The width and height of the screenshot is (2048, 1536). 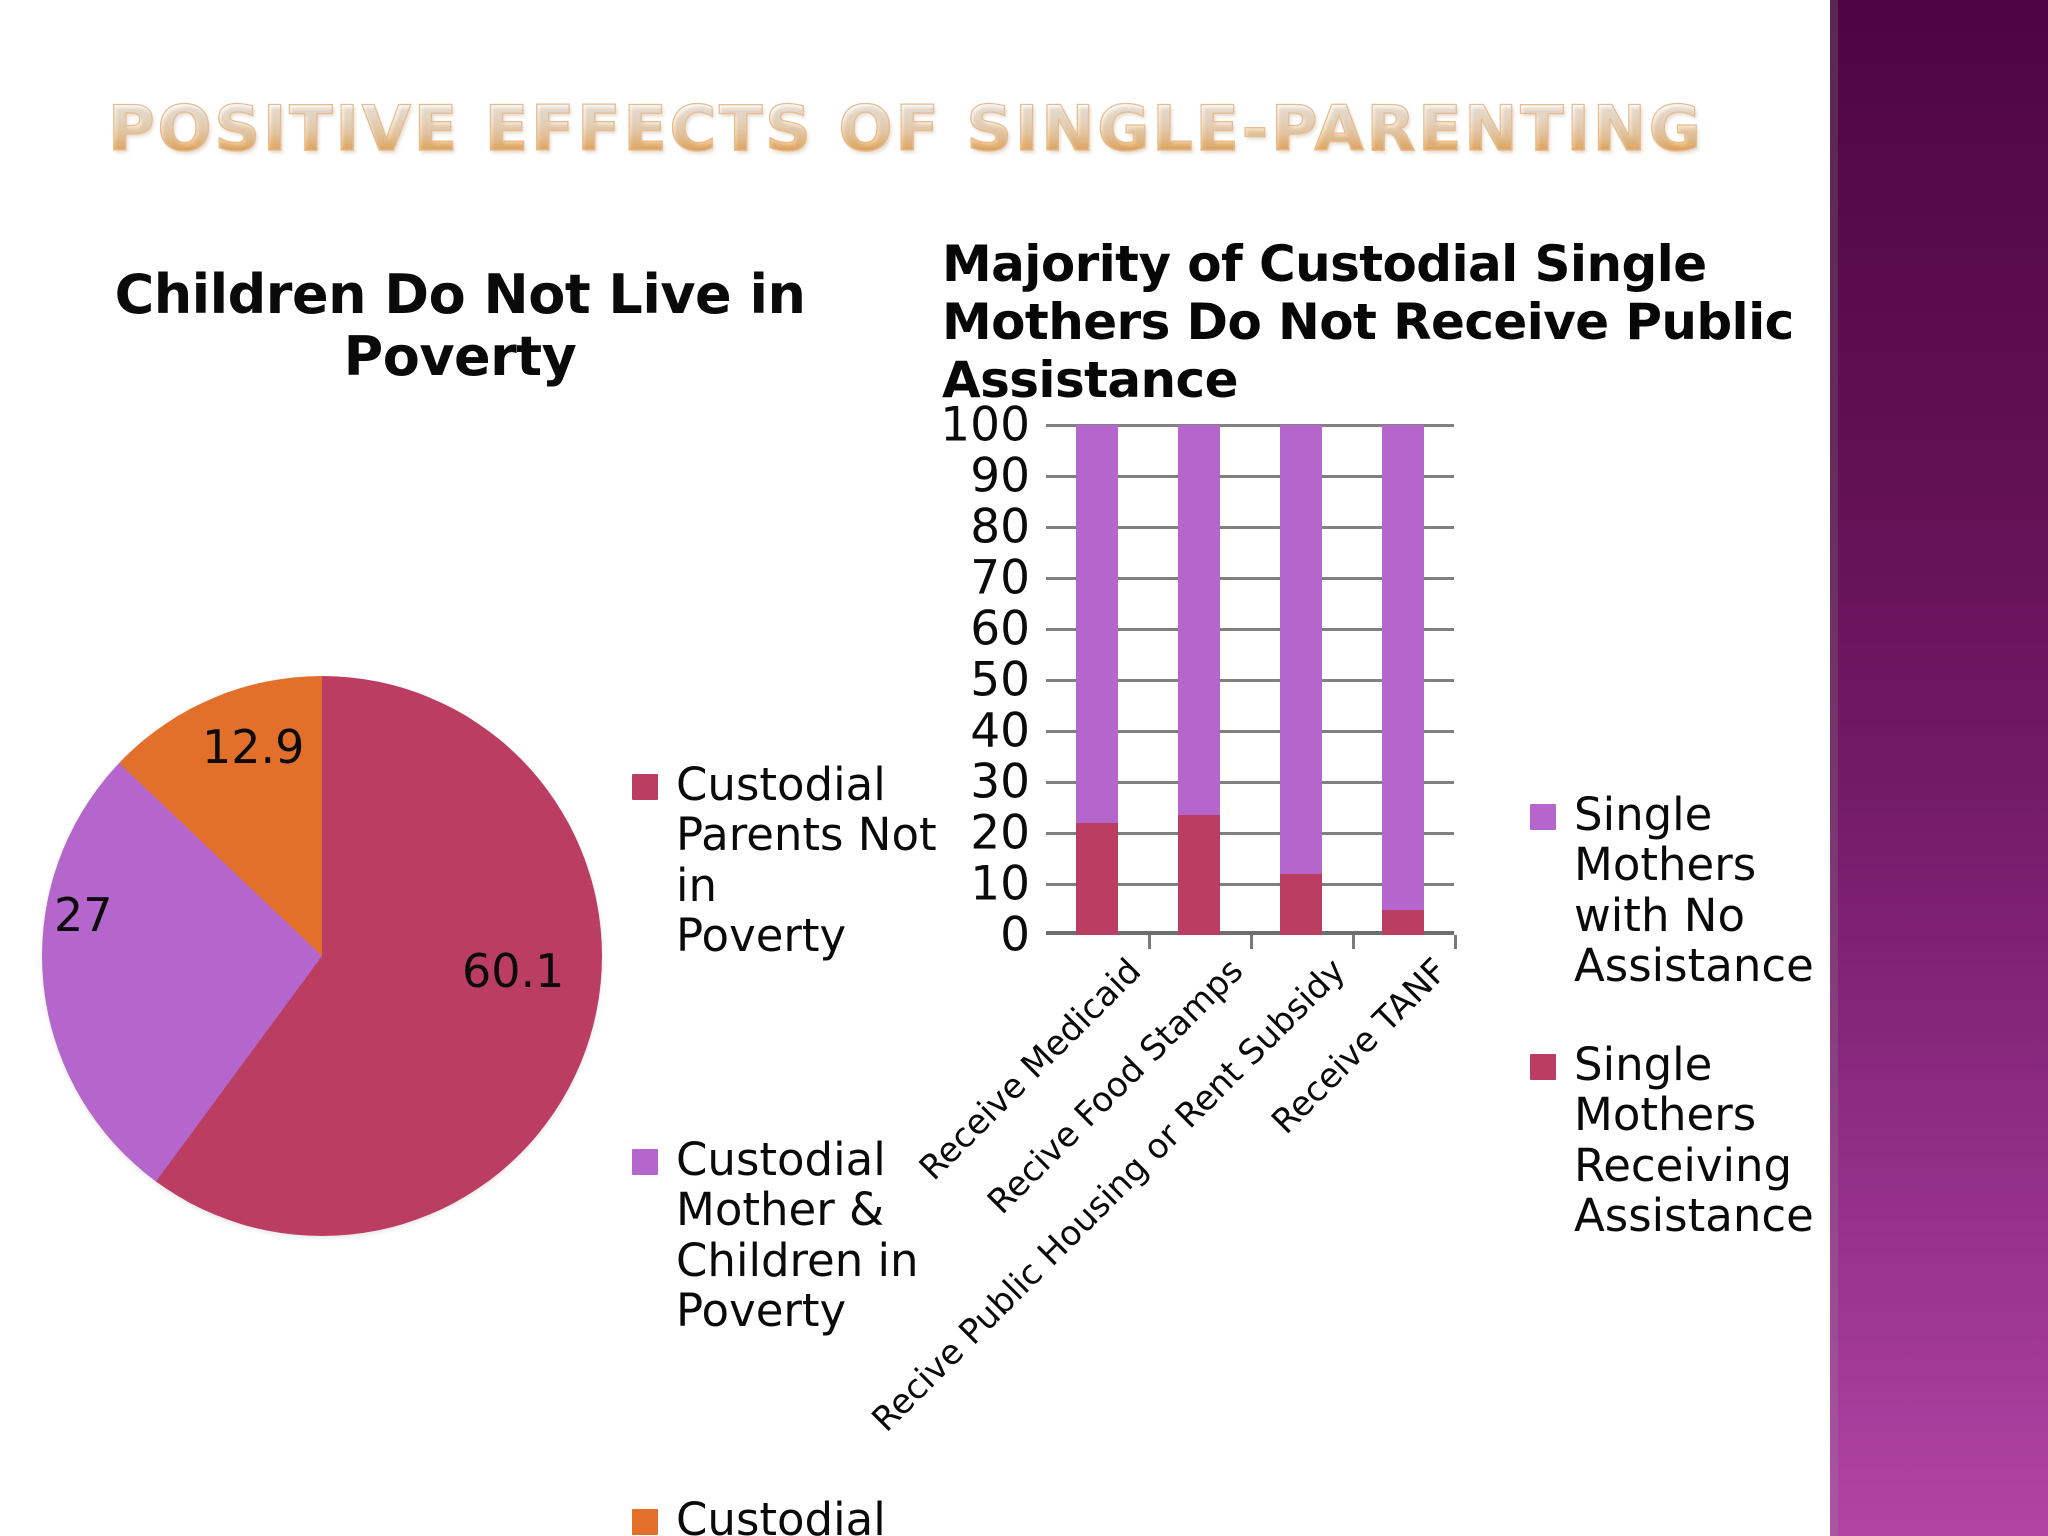 I want to click on pie-legend-item: Custodial Mother & Children in Poverty, so click(x=797, y=1235).